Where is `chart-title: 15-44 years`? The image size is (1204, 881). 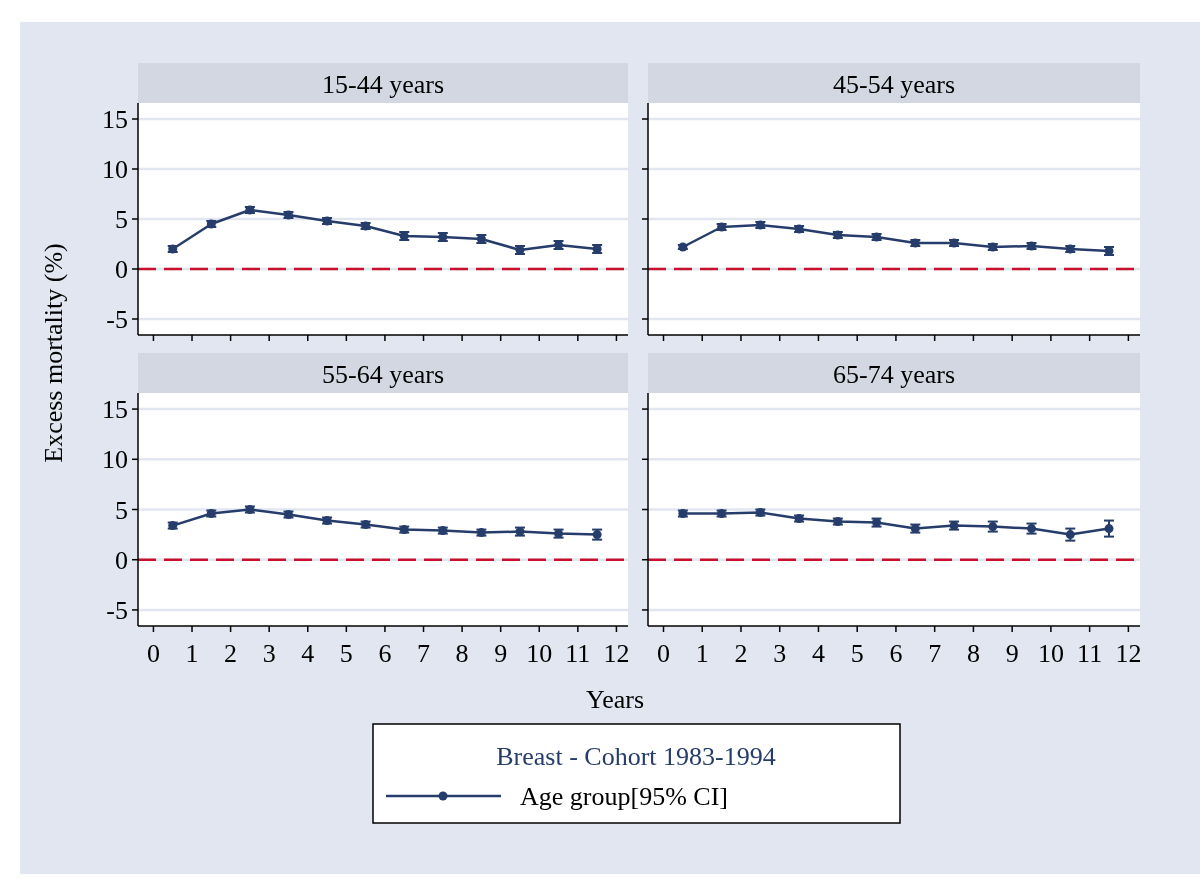
chart-title: 15-44 years is located at coordinates (383, 84).